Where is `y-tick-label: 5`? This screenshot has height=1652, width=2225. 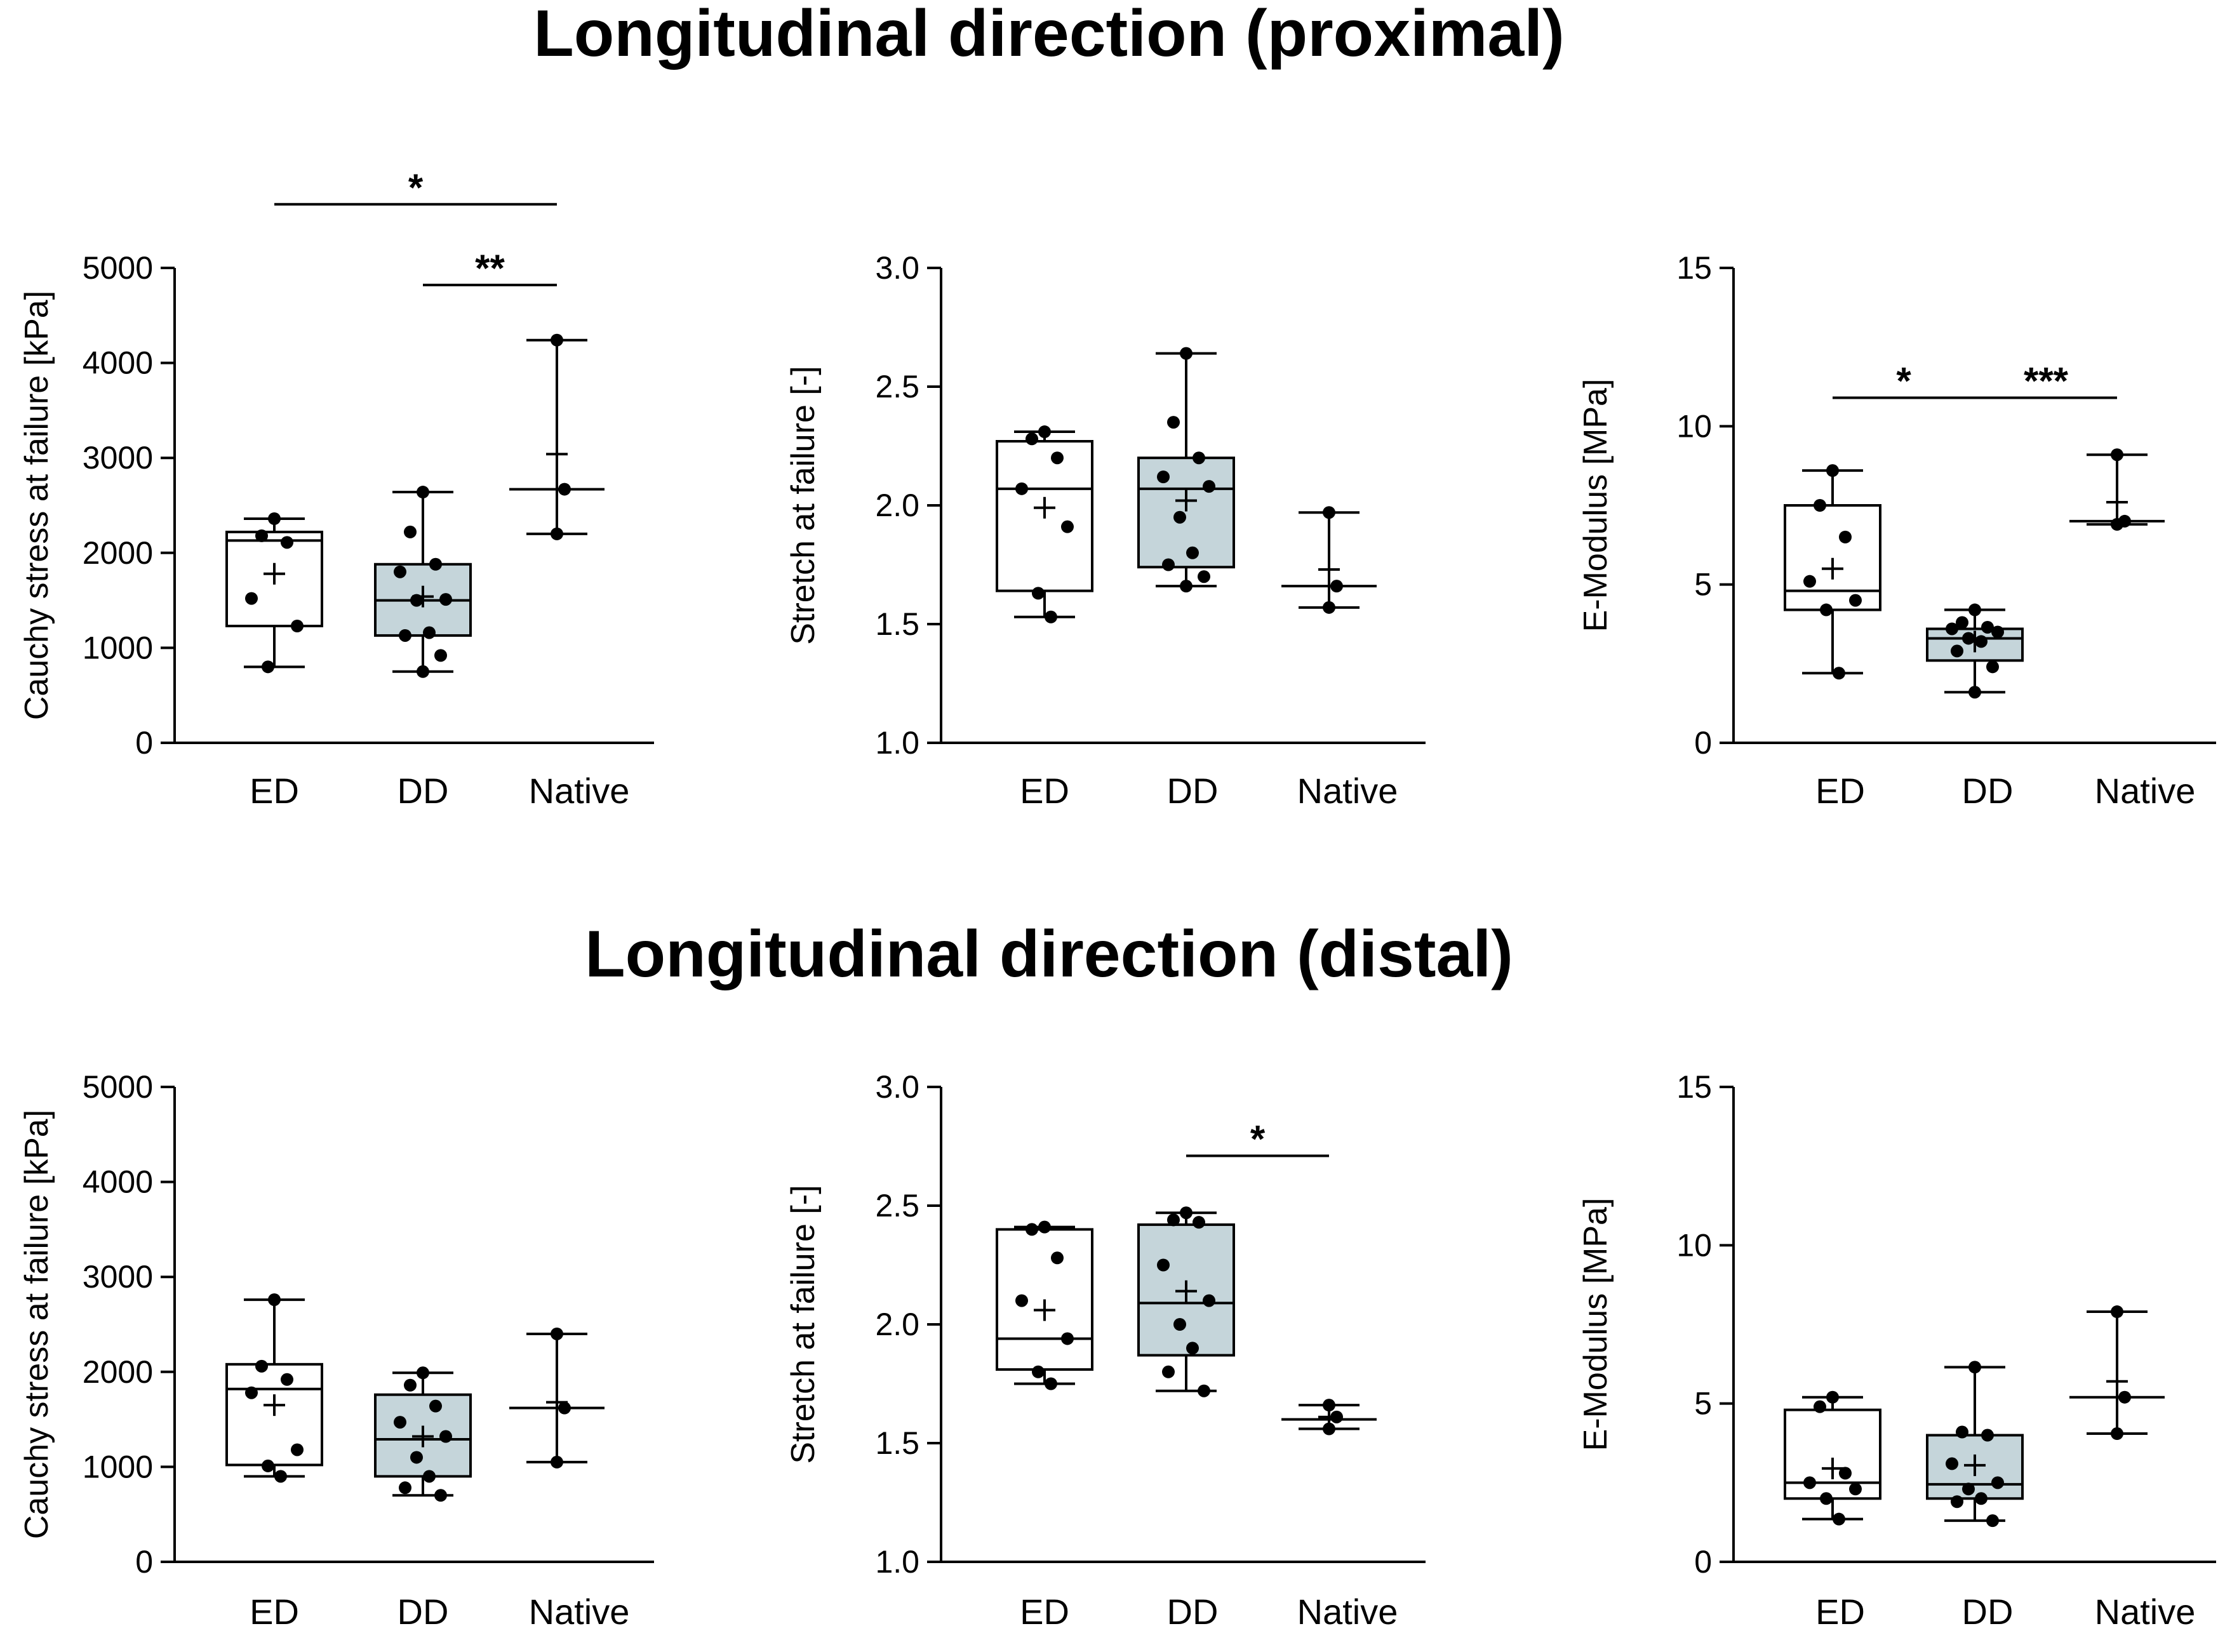 y-tick-label: 5 is located at coordinates (1703, 585).